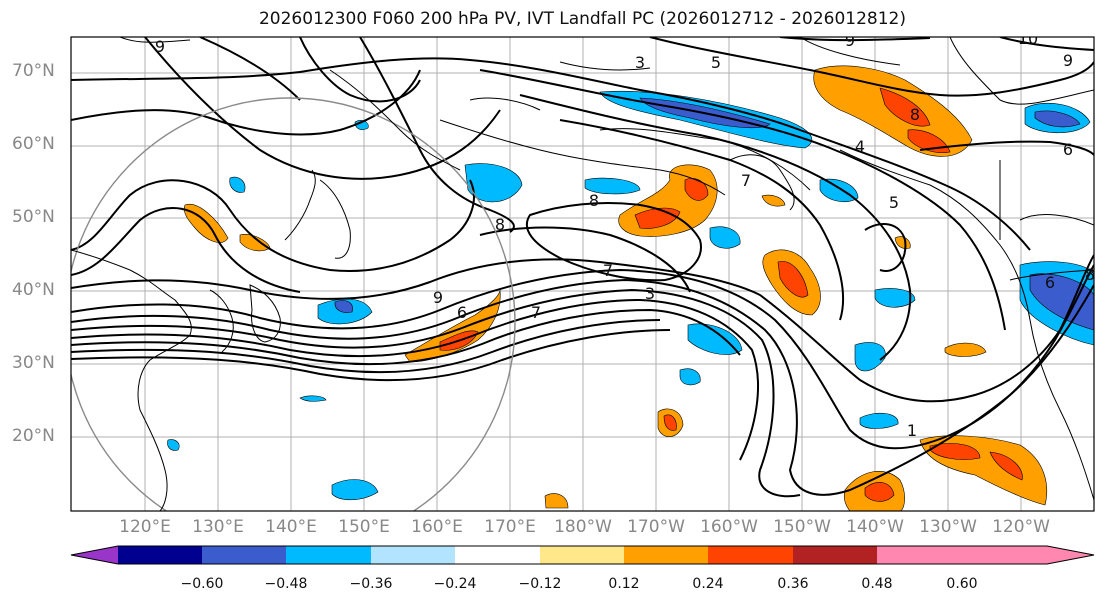 This screenshot has height=604, width=1105. I want to click on lon-tick: 140°E, so click(291, 527).